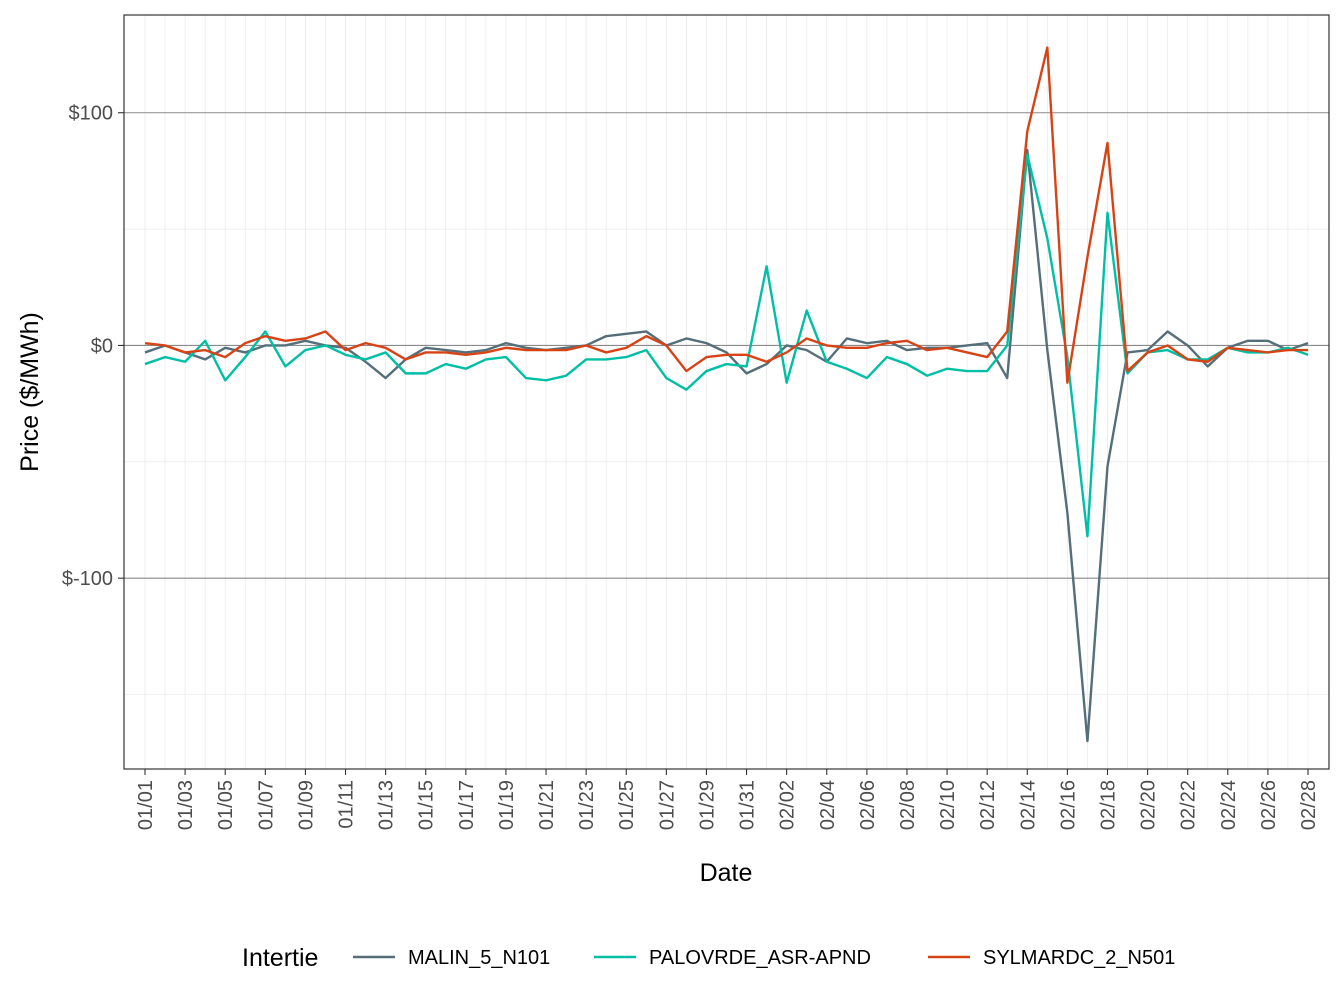 This screenshot has width=1344, height=1008. What do you see at coordinates (908, 805) in the screenshot?
I see `x-tick-label: 02/08` at bounding box center [908, 805].